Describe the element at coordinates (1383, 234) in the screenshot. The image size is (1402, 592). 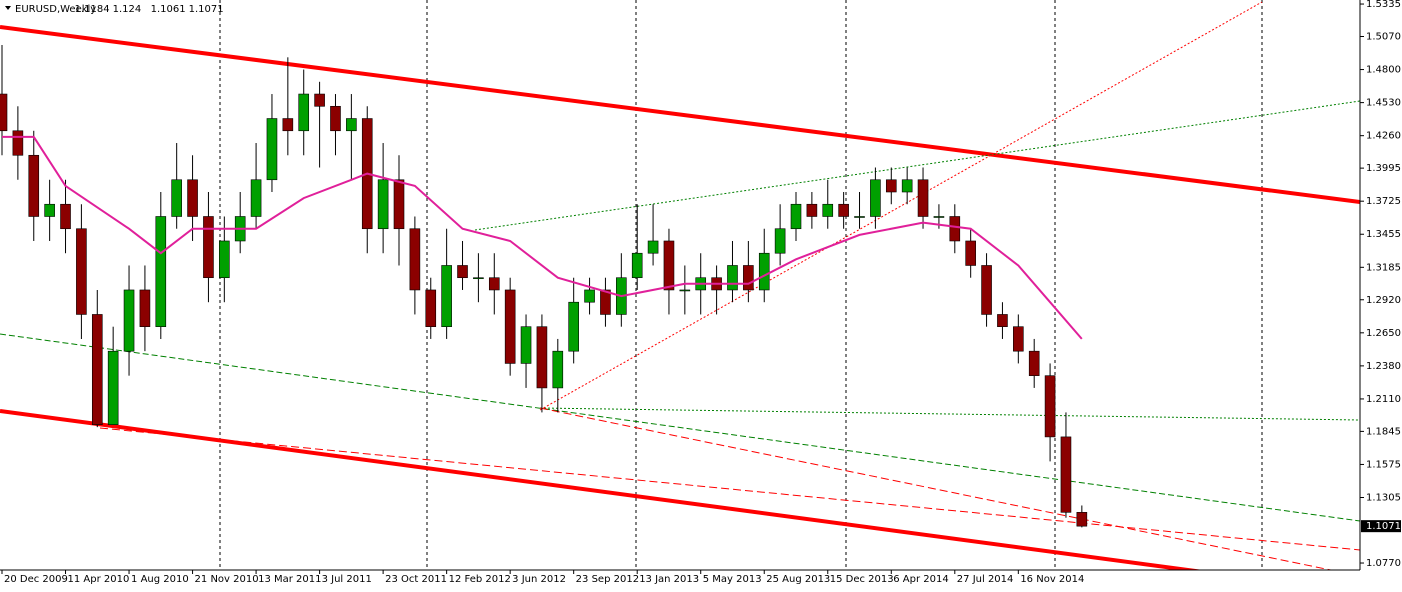
I see `y-tick-label: 1.3455` at that location.